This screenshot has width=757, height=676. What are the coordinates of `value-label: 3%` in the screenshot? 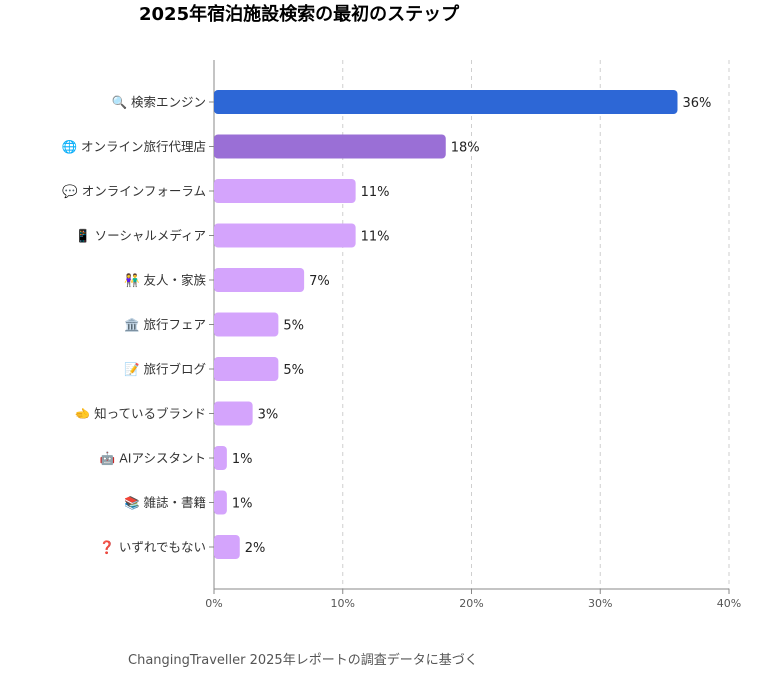 It's located at (268, 415).